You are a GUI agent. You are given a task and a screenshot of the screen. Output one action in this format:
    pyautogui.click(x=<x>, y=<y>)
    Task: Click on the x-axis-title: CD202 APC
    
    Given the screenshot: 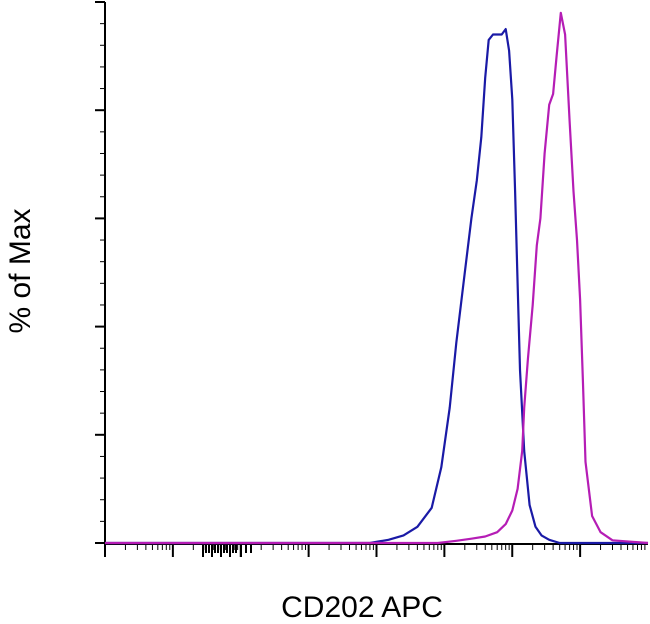 What is the action you would take?
    pyautogui.click(x=362, y=607)
    